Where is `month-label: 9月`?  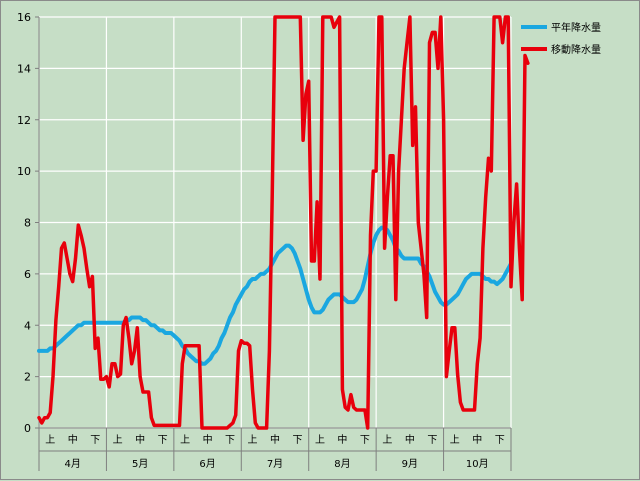
month-label: 9月 is located at coordinates (410, 464).